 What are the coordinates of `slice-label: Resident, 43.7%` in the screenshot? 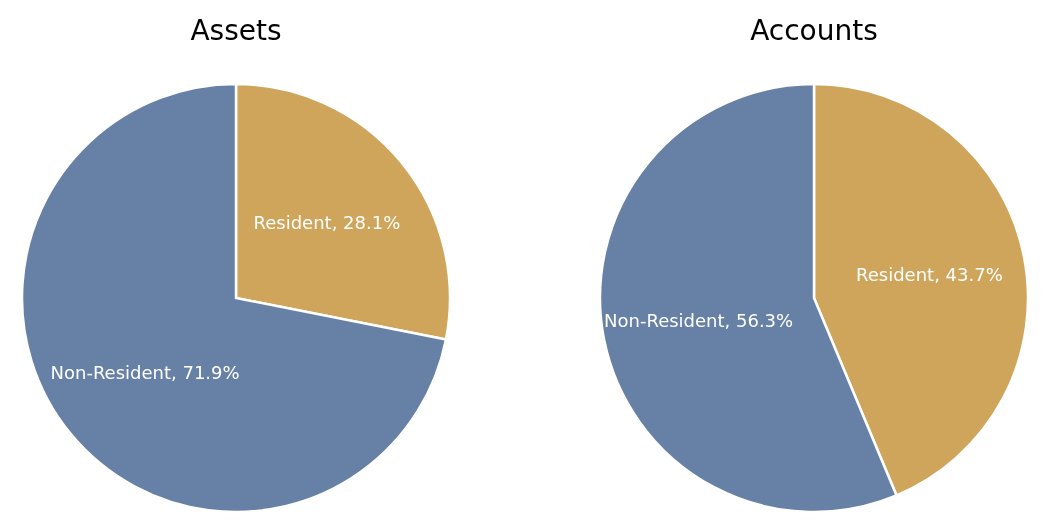 It's located at (929, 274).